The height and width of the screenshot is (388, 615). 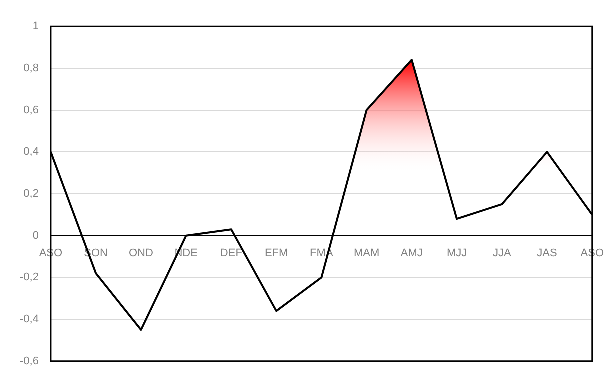 What do you see at coordinates (411, 253) in the screenshot?
I see `x-tick-label: AMJ` at bounding box center [411, 253].